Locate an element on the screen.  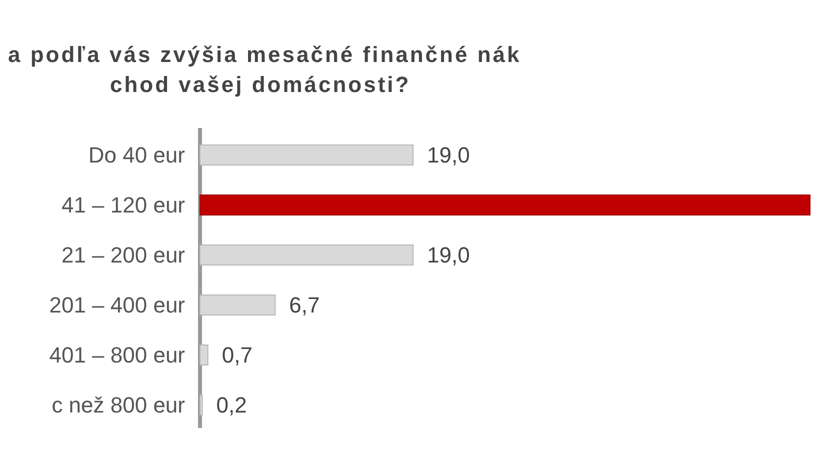
y-tick-label: 401 – 800 eur is located at coordinates (117, 355).